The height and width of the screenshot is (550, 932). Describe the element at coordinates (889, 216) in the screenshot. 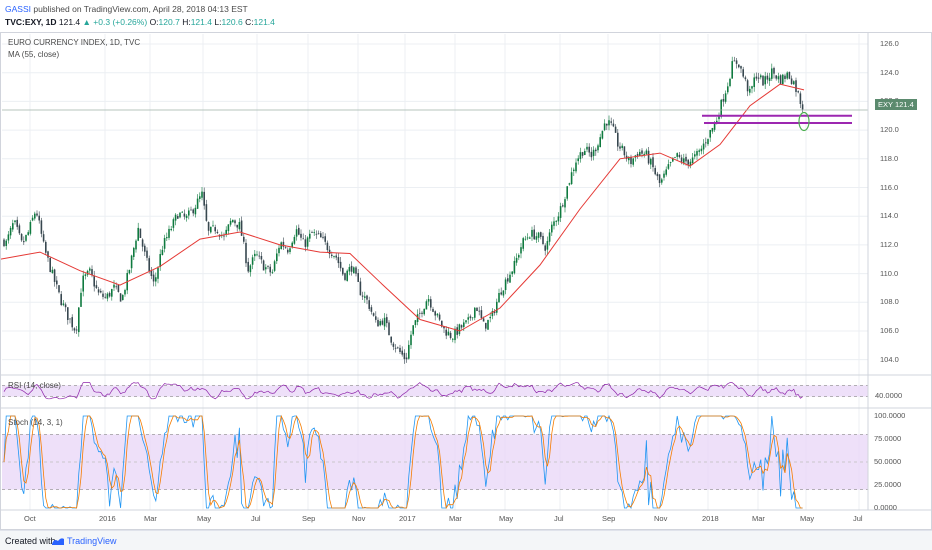

I see `price-tick-label: 114.0` at that location.